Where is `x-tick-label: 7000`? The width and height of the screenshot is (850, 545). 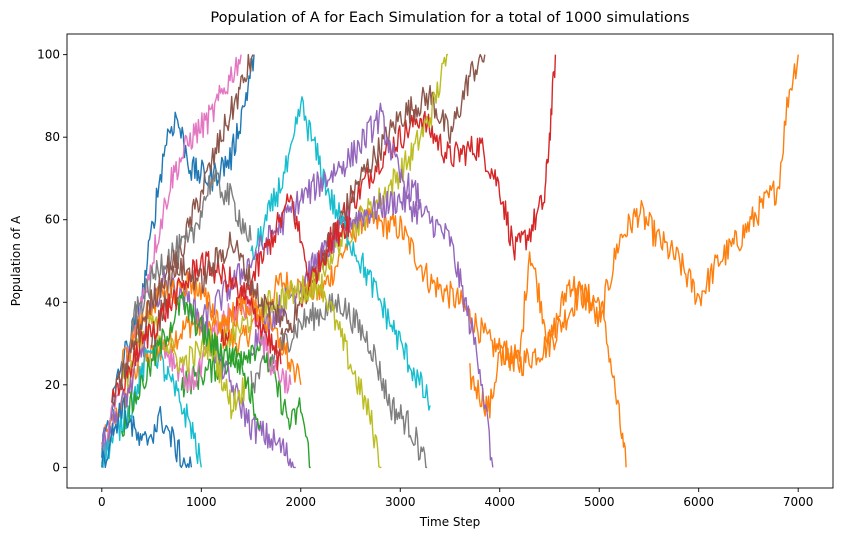
x-tick-label: 7000 is located at coordinates (798, 502).